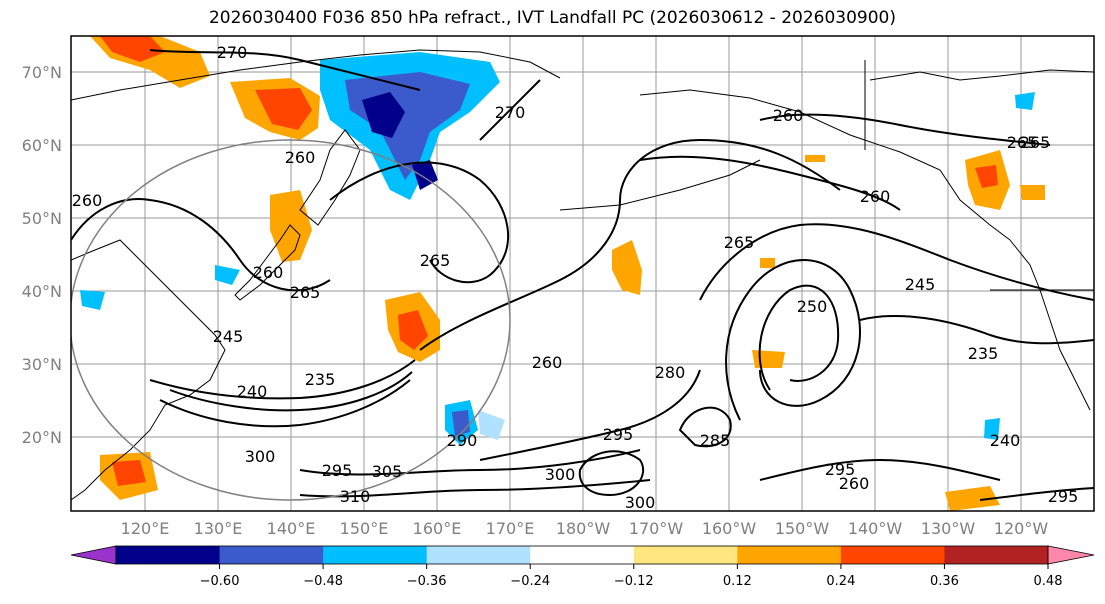 The image size is (1105, 604). Describe the element at coordinates (383, 115) in the screenshot. I see `deep-negative-region` at that location.